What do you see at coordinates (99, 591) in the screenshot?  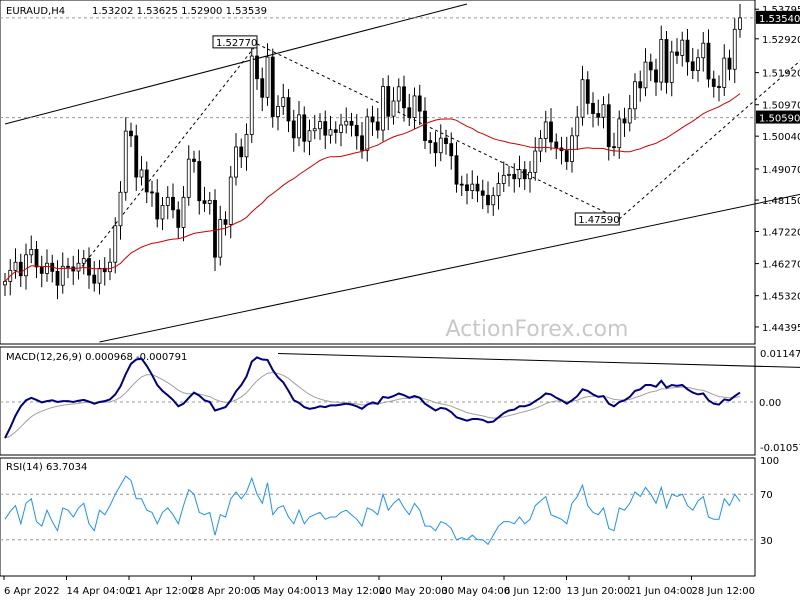 I see `time-tick-label: 14 Apr 04:00` at bounding box center [99, 591].